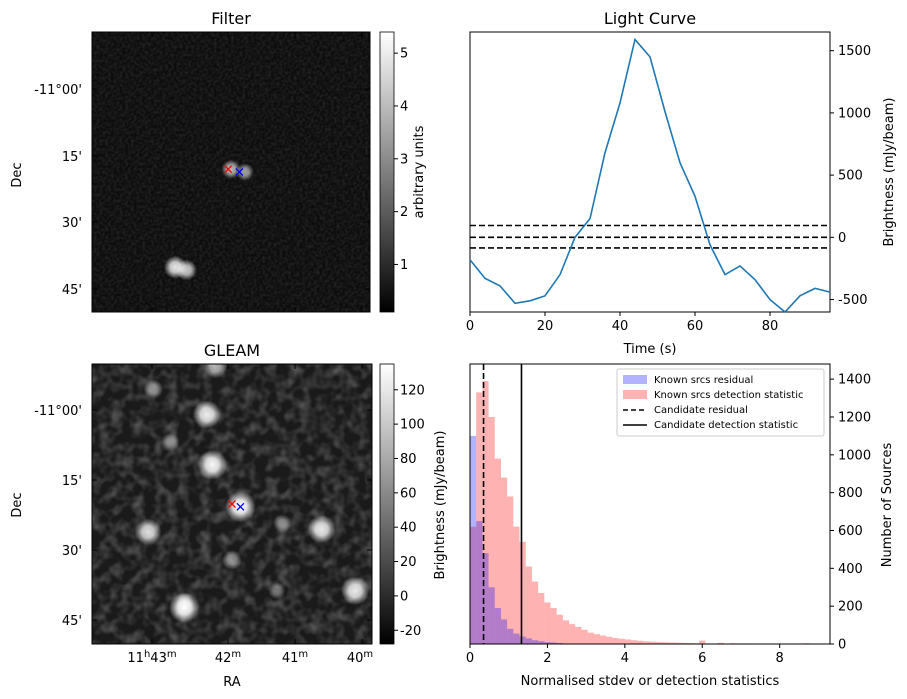 This screenshot has width=907, height=699. What do you see at coordinates (408, 459) in the screenshot?
I see `colorbar-tick-label: 80` at bounding box center [408, 459].